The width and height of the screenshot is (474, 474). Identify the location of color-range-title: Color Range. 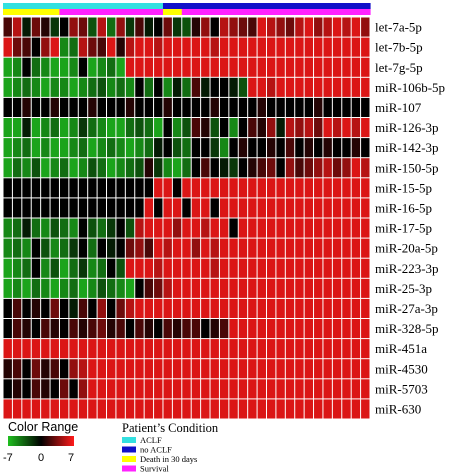
(43, 427).